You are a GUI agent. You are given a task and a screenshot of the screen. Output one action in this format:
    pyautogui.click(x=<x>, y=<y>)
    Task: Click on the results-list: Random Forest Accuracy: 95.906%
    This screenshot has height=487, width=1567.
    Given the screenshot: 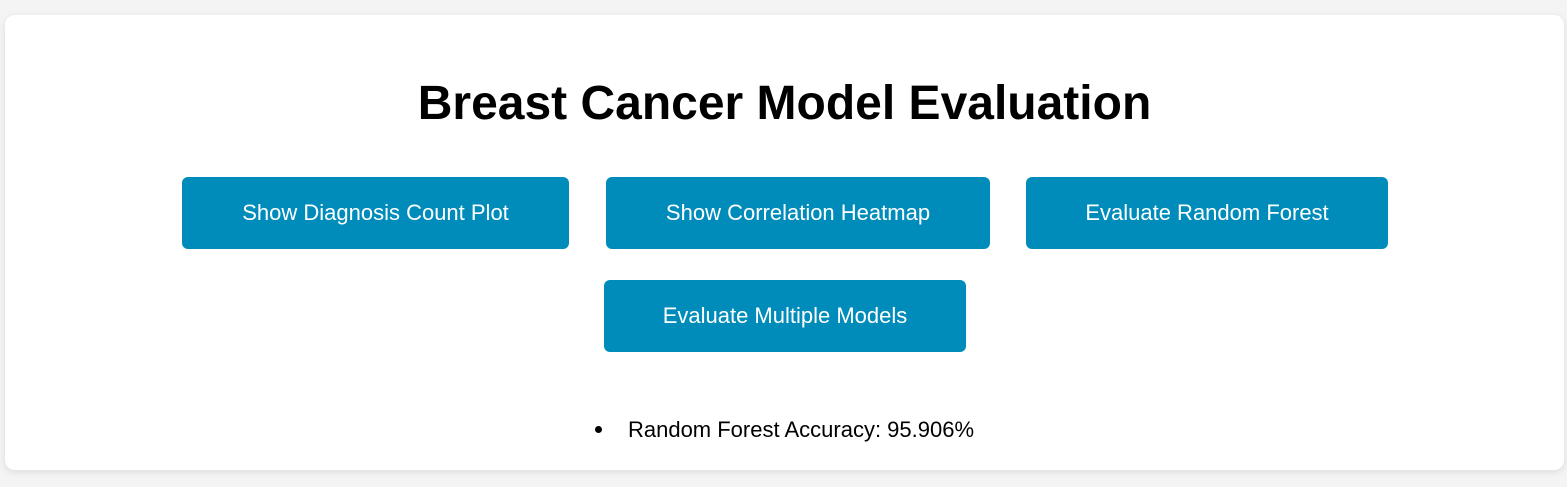 What is the action you would take?
    pyautogui.click(x=784, y=428)
    